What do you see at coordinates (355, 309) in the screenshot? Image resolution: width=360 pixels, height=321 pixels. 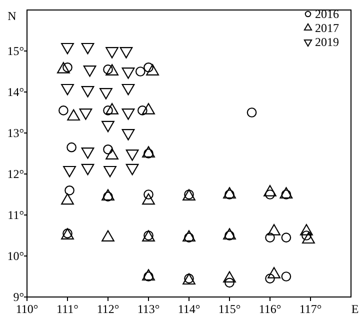 I see `x-axis-title: E` at bounding box center [355, 309].